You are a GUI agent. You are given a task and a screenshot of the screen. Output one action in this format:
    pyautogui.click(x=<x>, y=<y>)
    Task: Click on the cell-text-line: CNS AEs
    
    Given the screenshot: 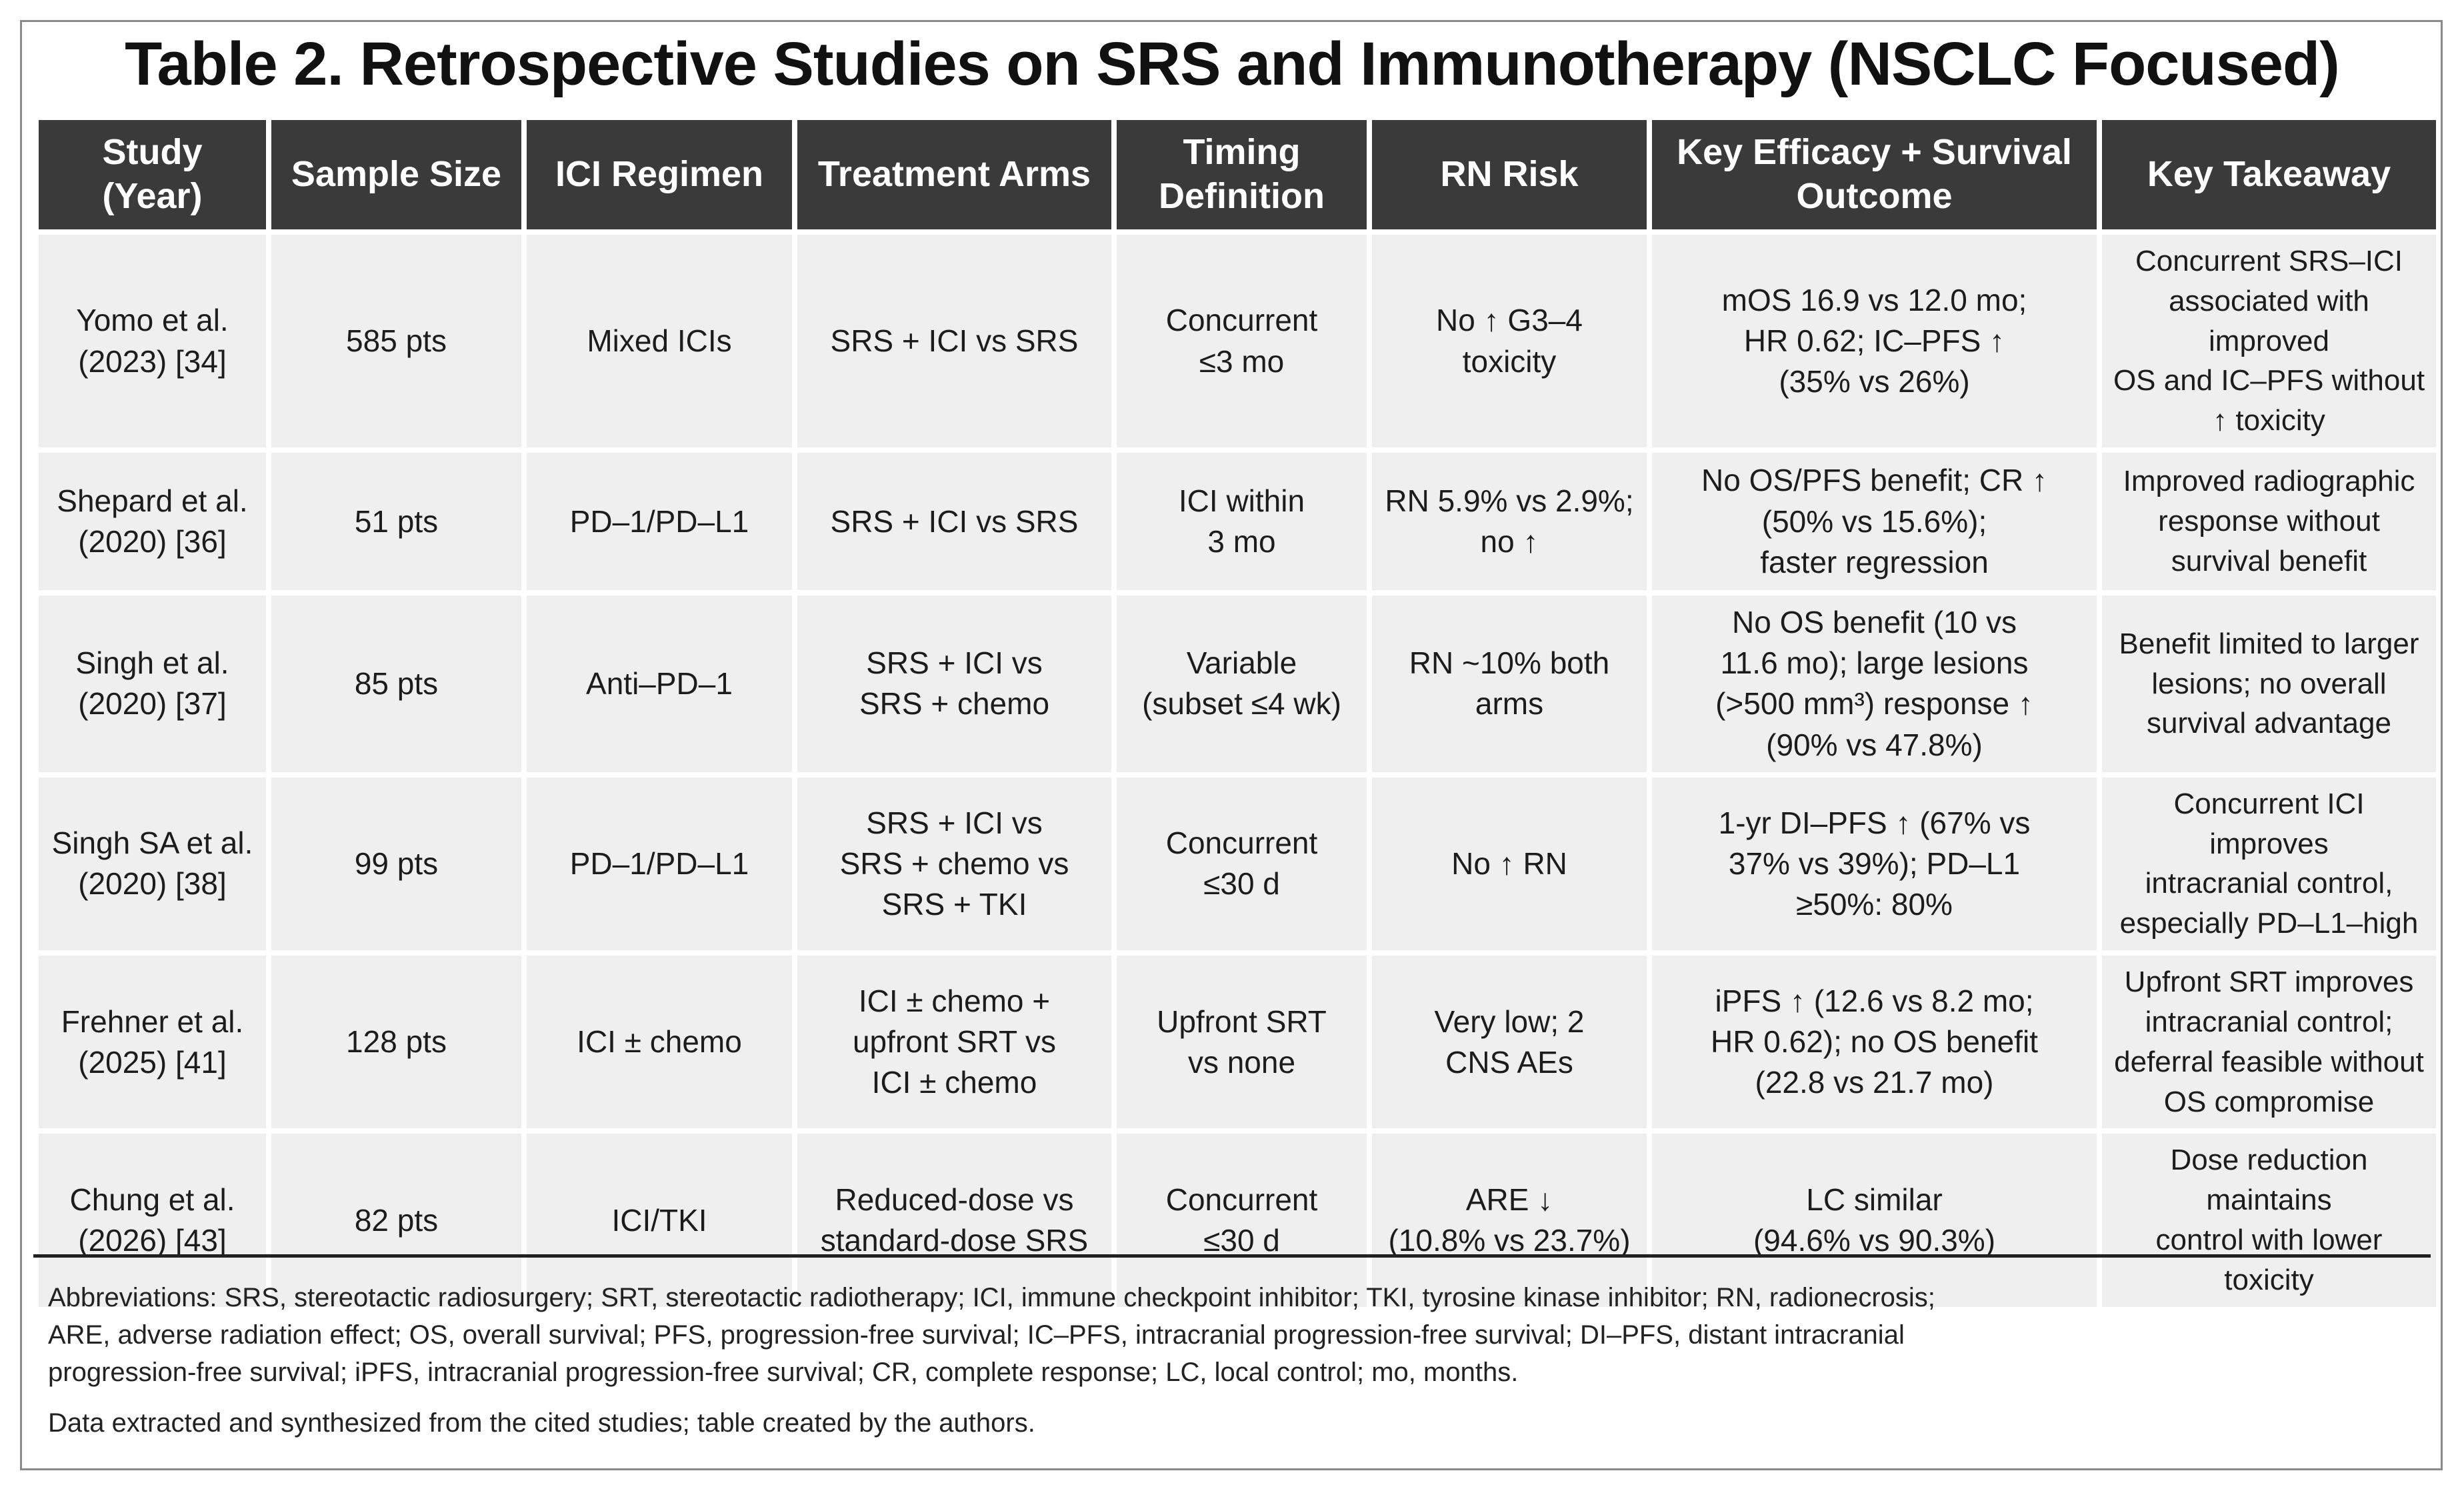 What is the action you would take?
    pyautogui.click(x=1509, y=1062)
    